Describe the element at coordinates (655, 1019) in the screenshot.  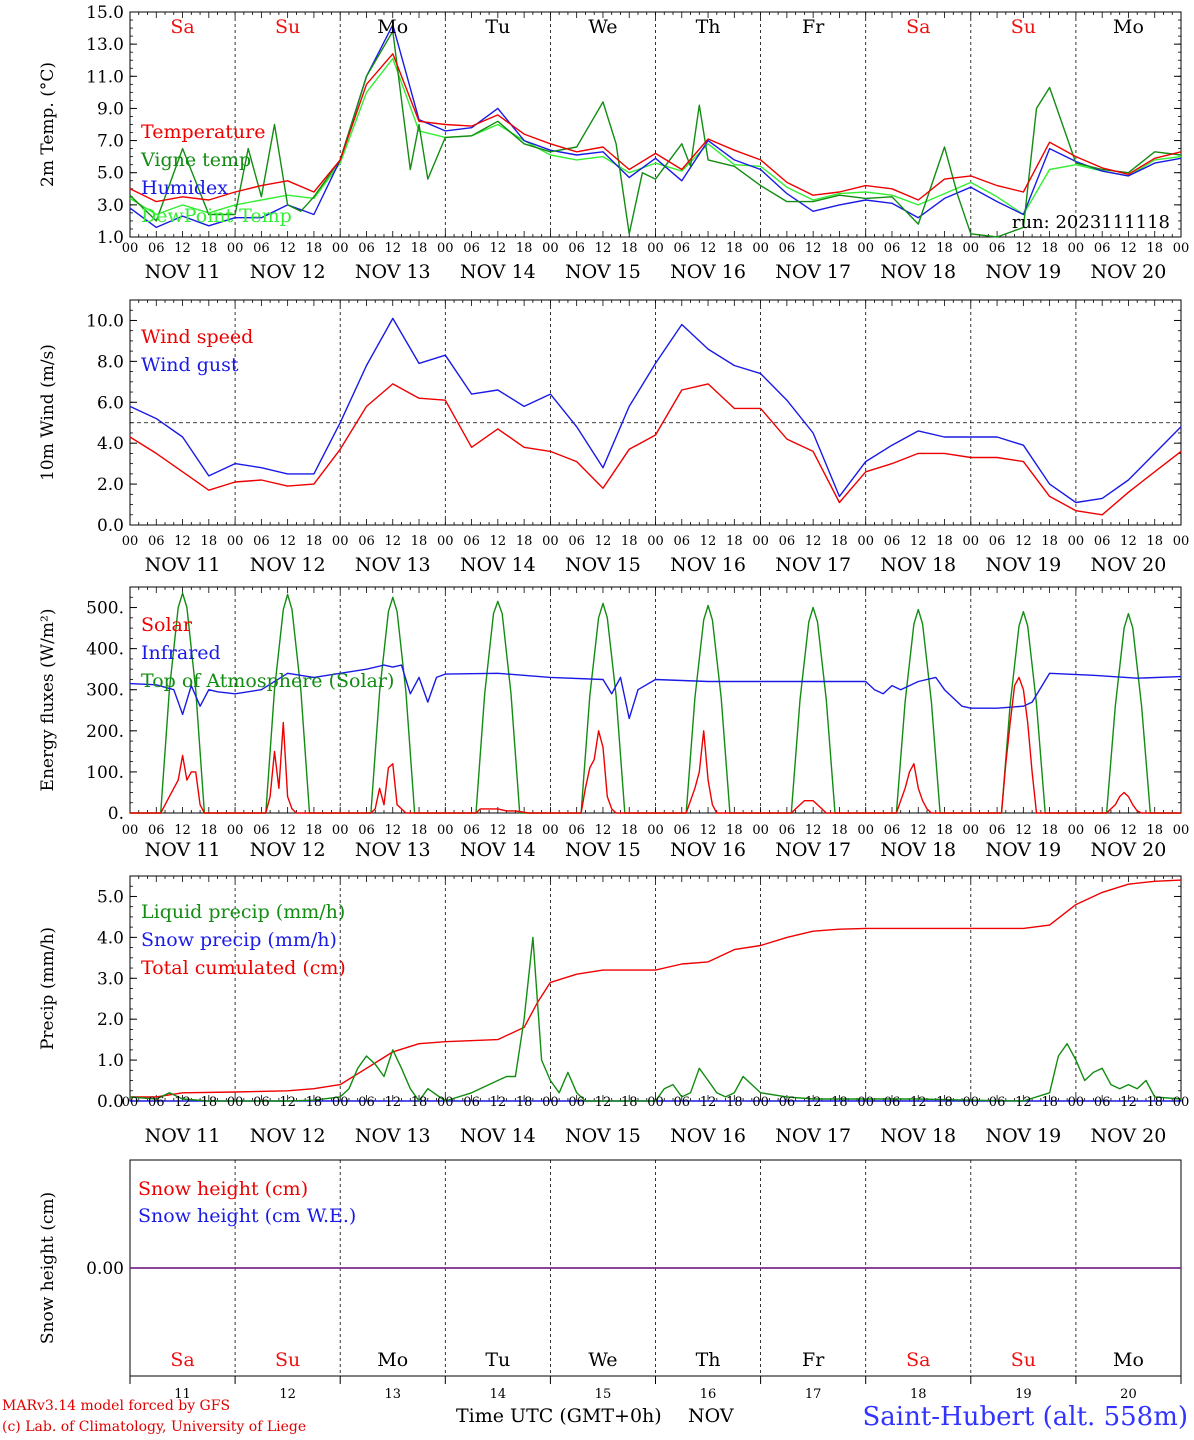
I see `series-line-liquid-precip-mm-h-` at that location.